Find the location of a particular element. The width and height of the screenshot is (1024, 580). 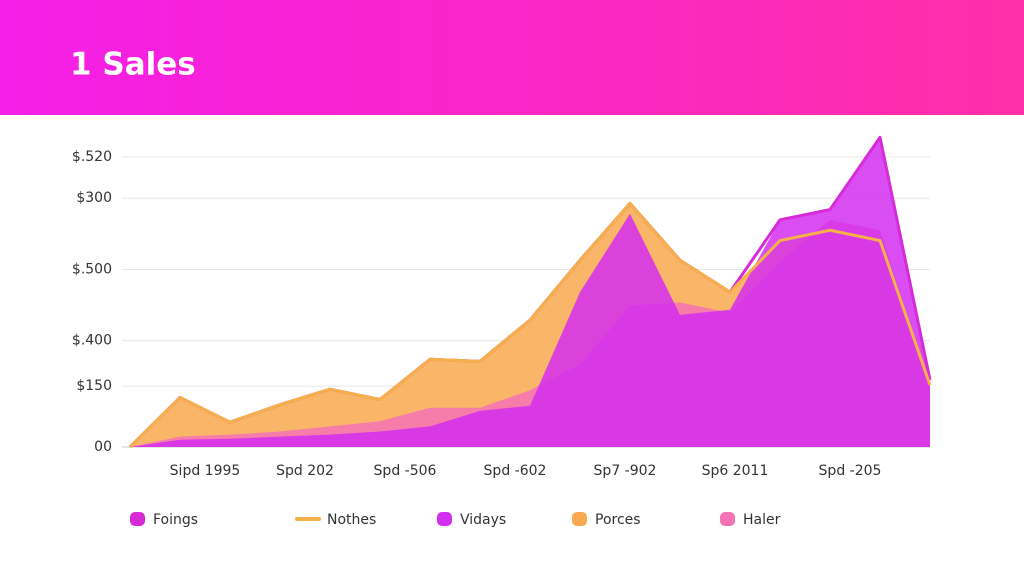

x-tick-label: Spd 202 is located at coordinates (305, 471).